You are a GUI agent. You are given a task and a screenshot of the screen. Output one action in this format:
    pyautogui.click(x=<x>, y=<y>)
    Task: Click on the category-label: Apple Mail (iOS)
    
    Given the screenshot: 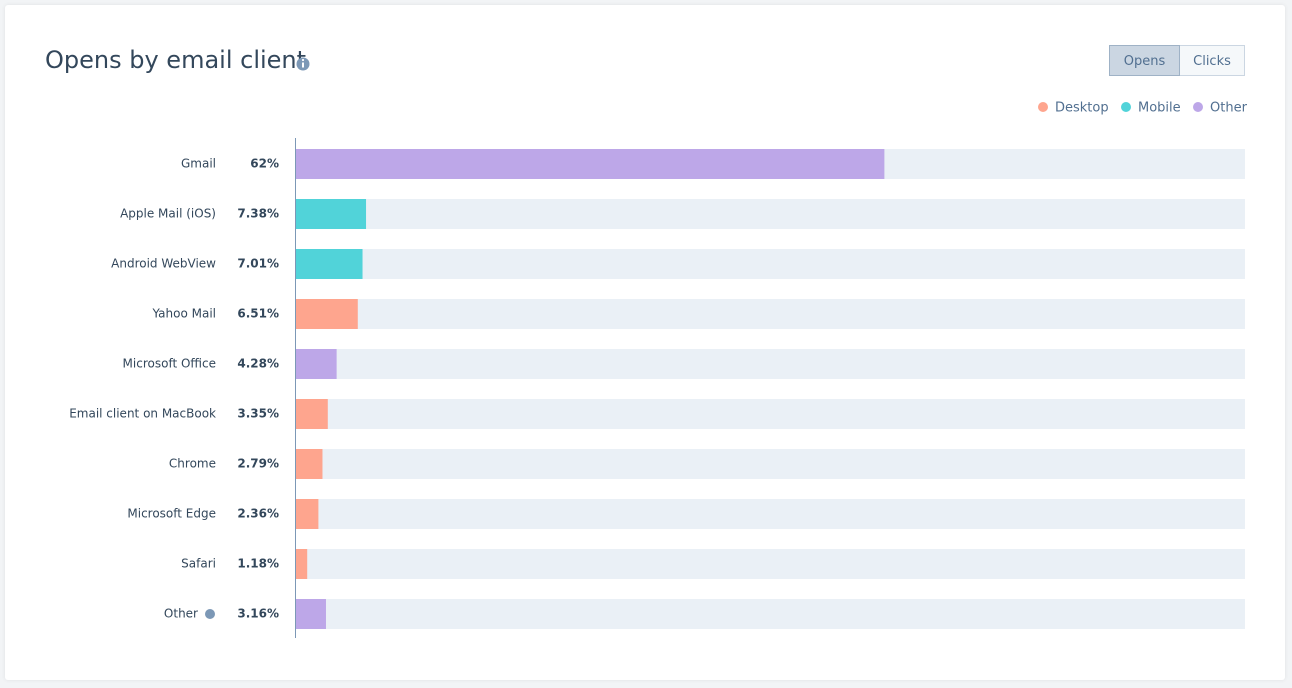 What is the action you would take?
    pyautogui.click(x=168, y=214)
    